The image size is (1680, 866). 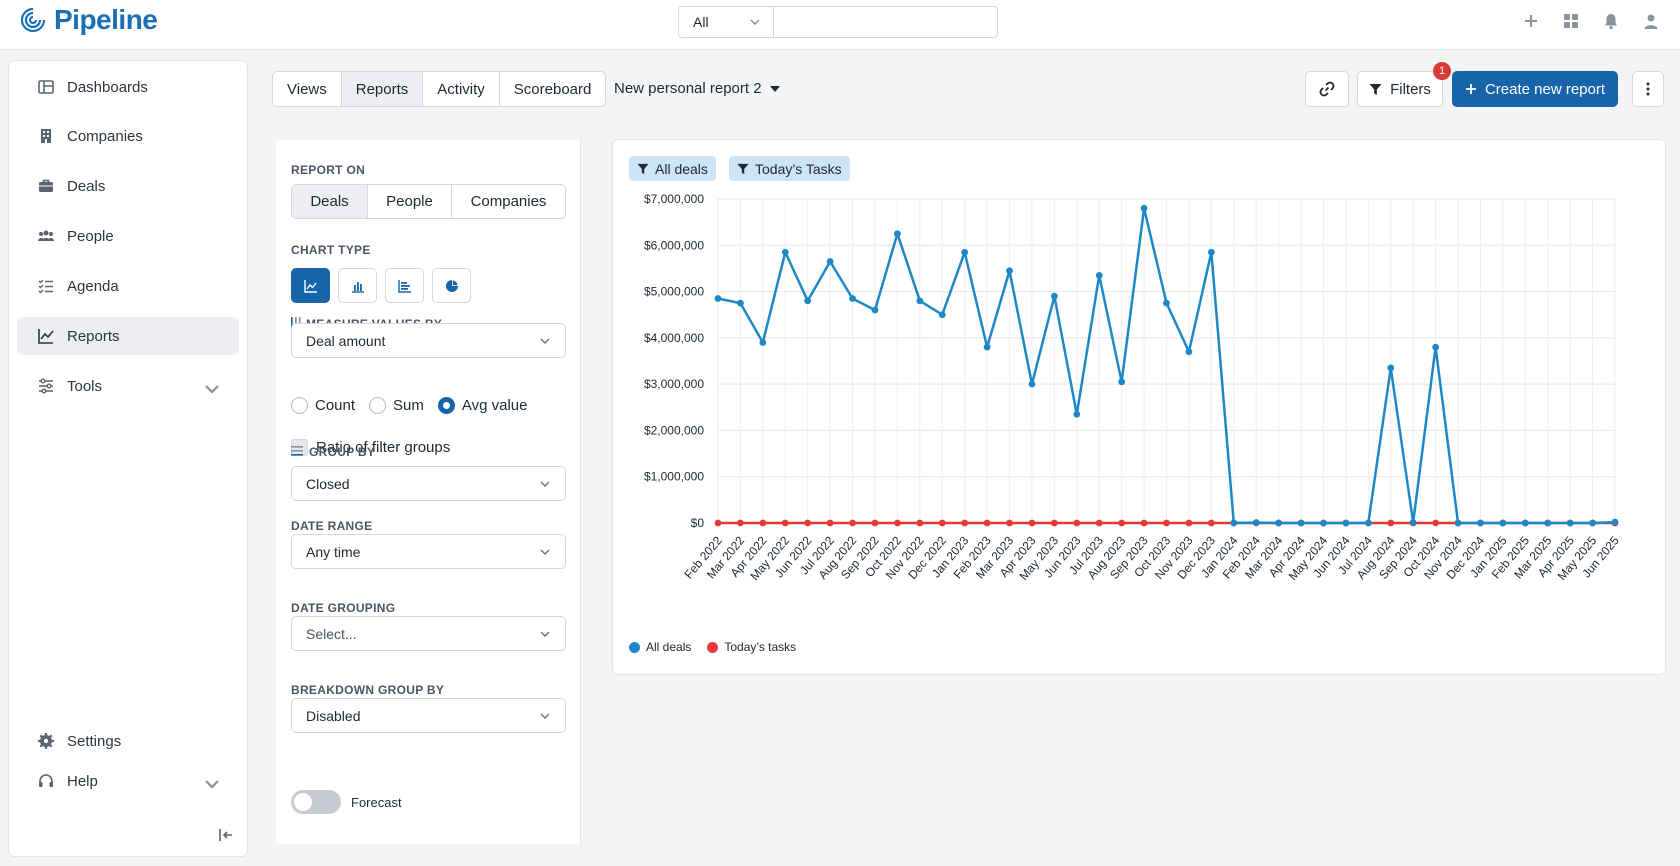 What do you see at coordinates (674, 199) in the screenshot?
I see `y-tick-label: $7,000,000` at bounding box center [674, 199].